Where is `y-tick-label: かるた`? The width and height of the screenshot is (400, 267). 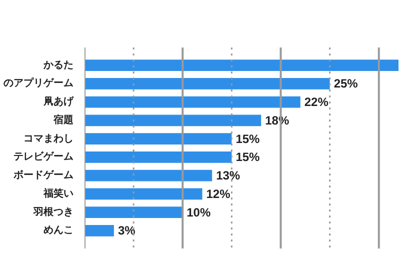 y-tick-label: かるた is located at coordinates (58, 65).